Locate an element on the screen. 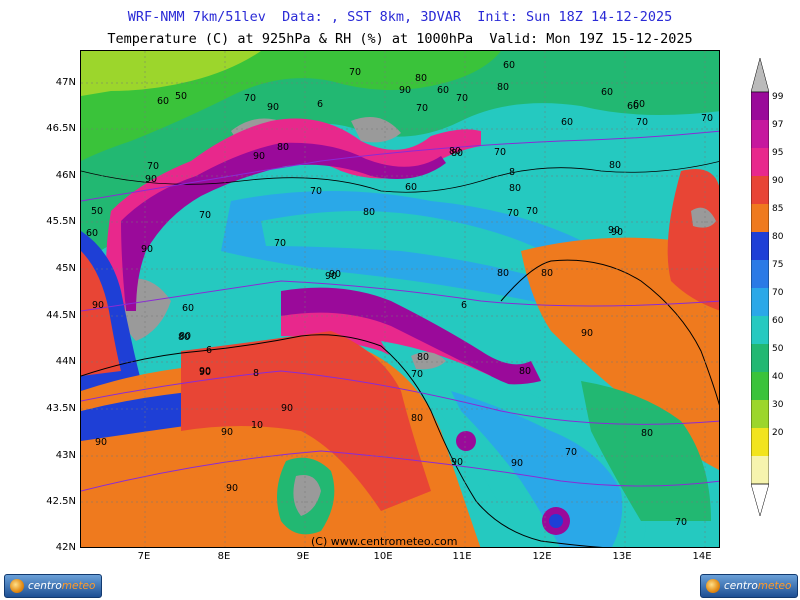 This screenshot has width=800, height=600. legend-swatches is located at coordinates (760, 287).